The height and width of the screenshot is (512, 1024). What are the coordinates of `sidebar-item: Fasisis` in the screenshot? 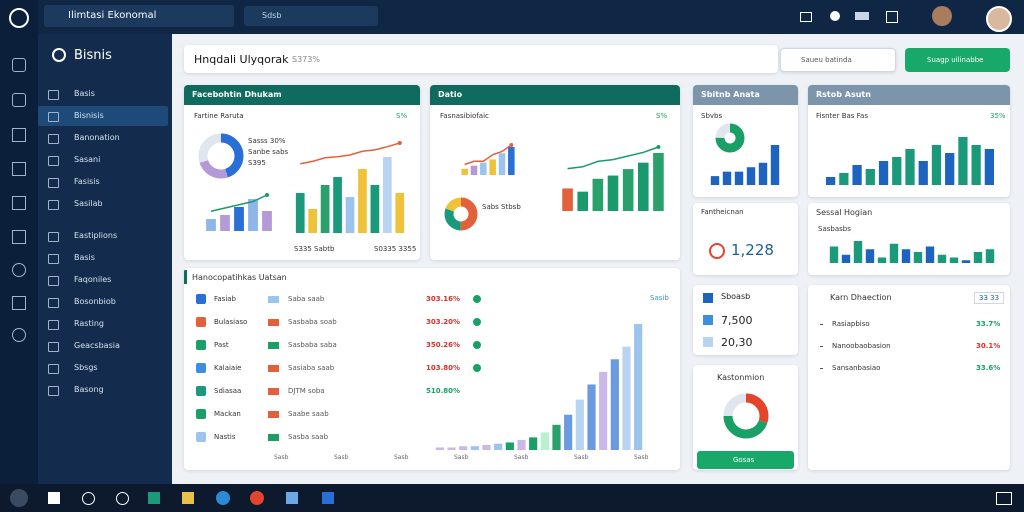 It's located at (87, 181).